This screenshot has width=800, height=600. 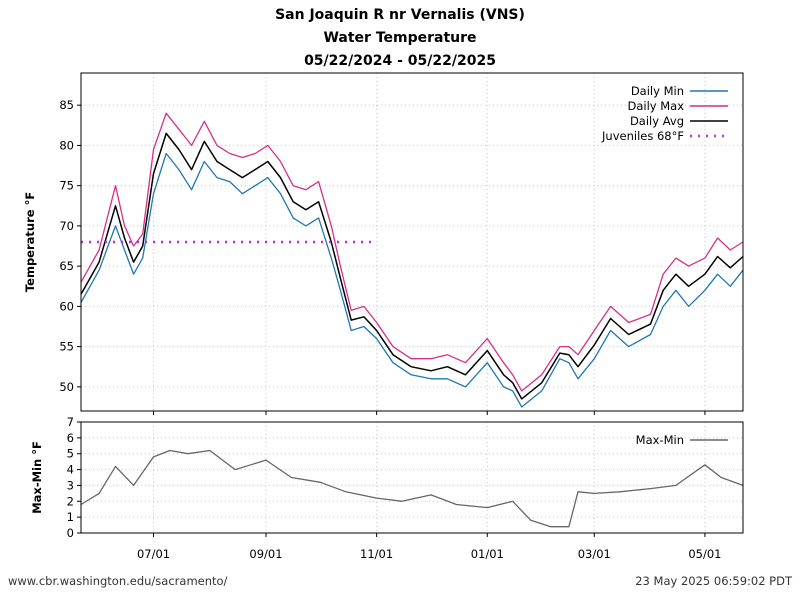 What do you see at coordinates (70, 533) in the screenshot?
I see `y-tick-label: 0` at bounding box center [70, 533].